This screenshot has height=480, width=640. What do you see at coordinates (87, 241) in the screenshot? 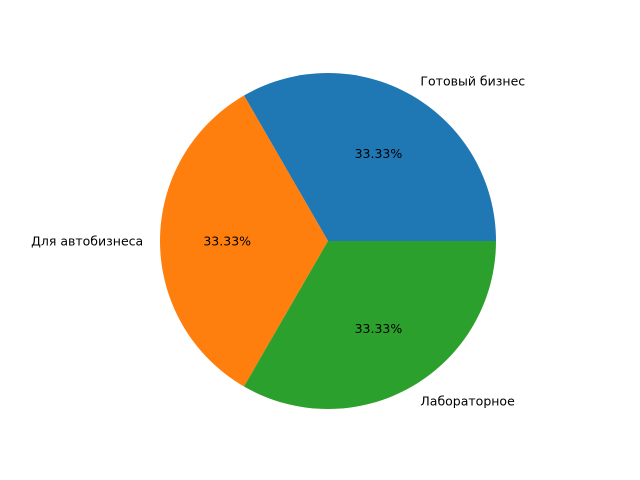
I see `pie-label: Для автобизнеса` at bounding box center [87, 241].